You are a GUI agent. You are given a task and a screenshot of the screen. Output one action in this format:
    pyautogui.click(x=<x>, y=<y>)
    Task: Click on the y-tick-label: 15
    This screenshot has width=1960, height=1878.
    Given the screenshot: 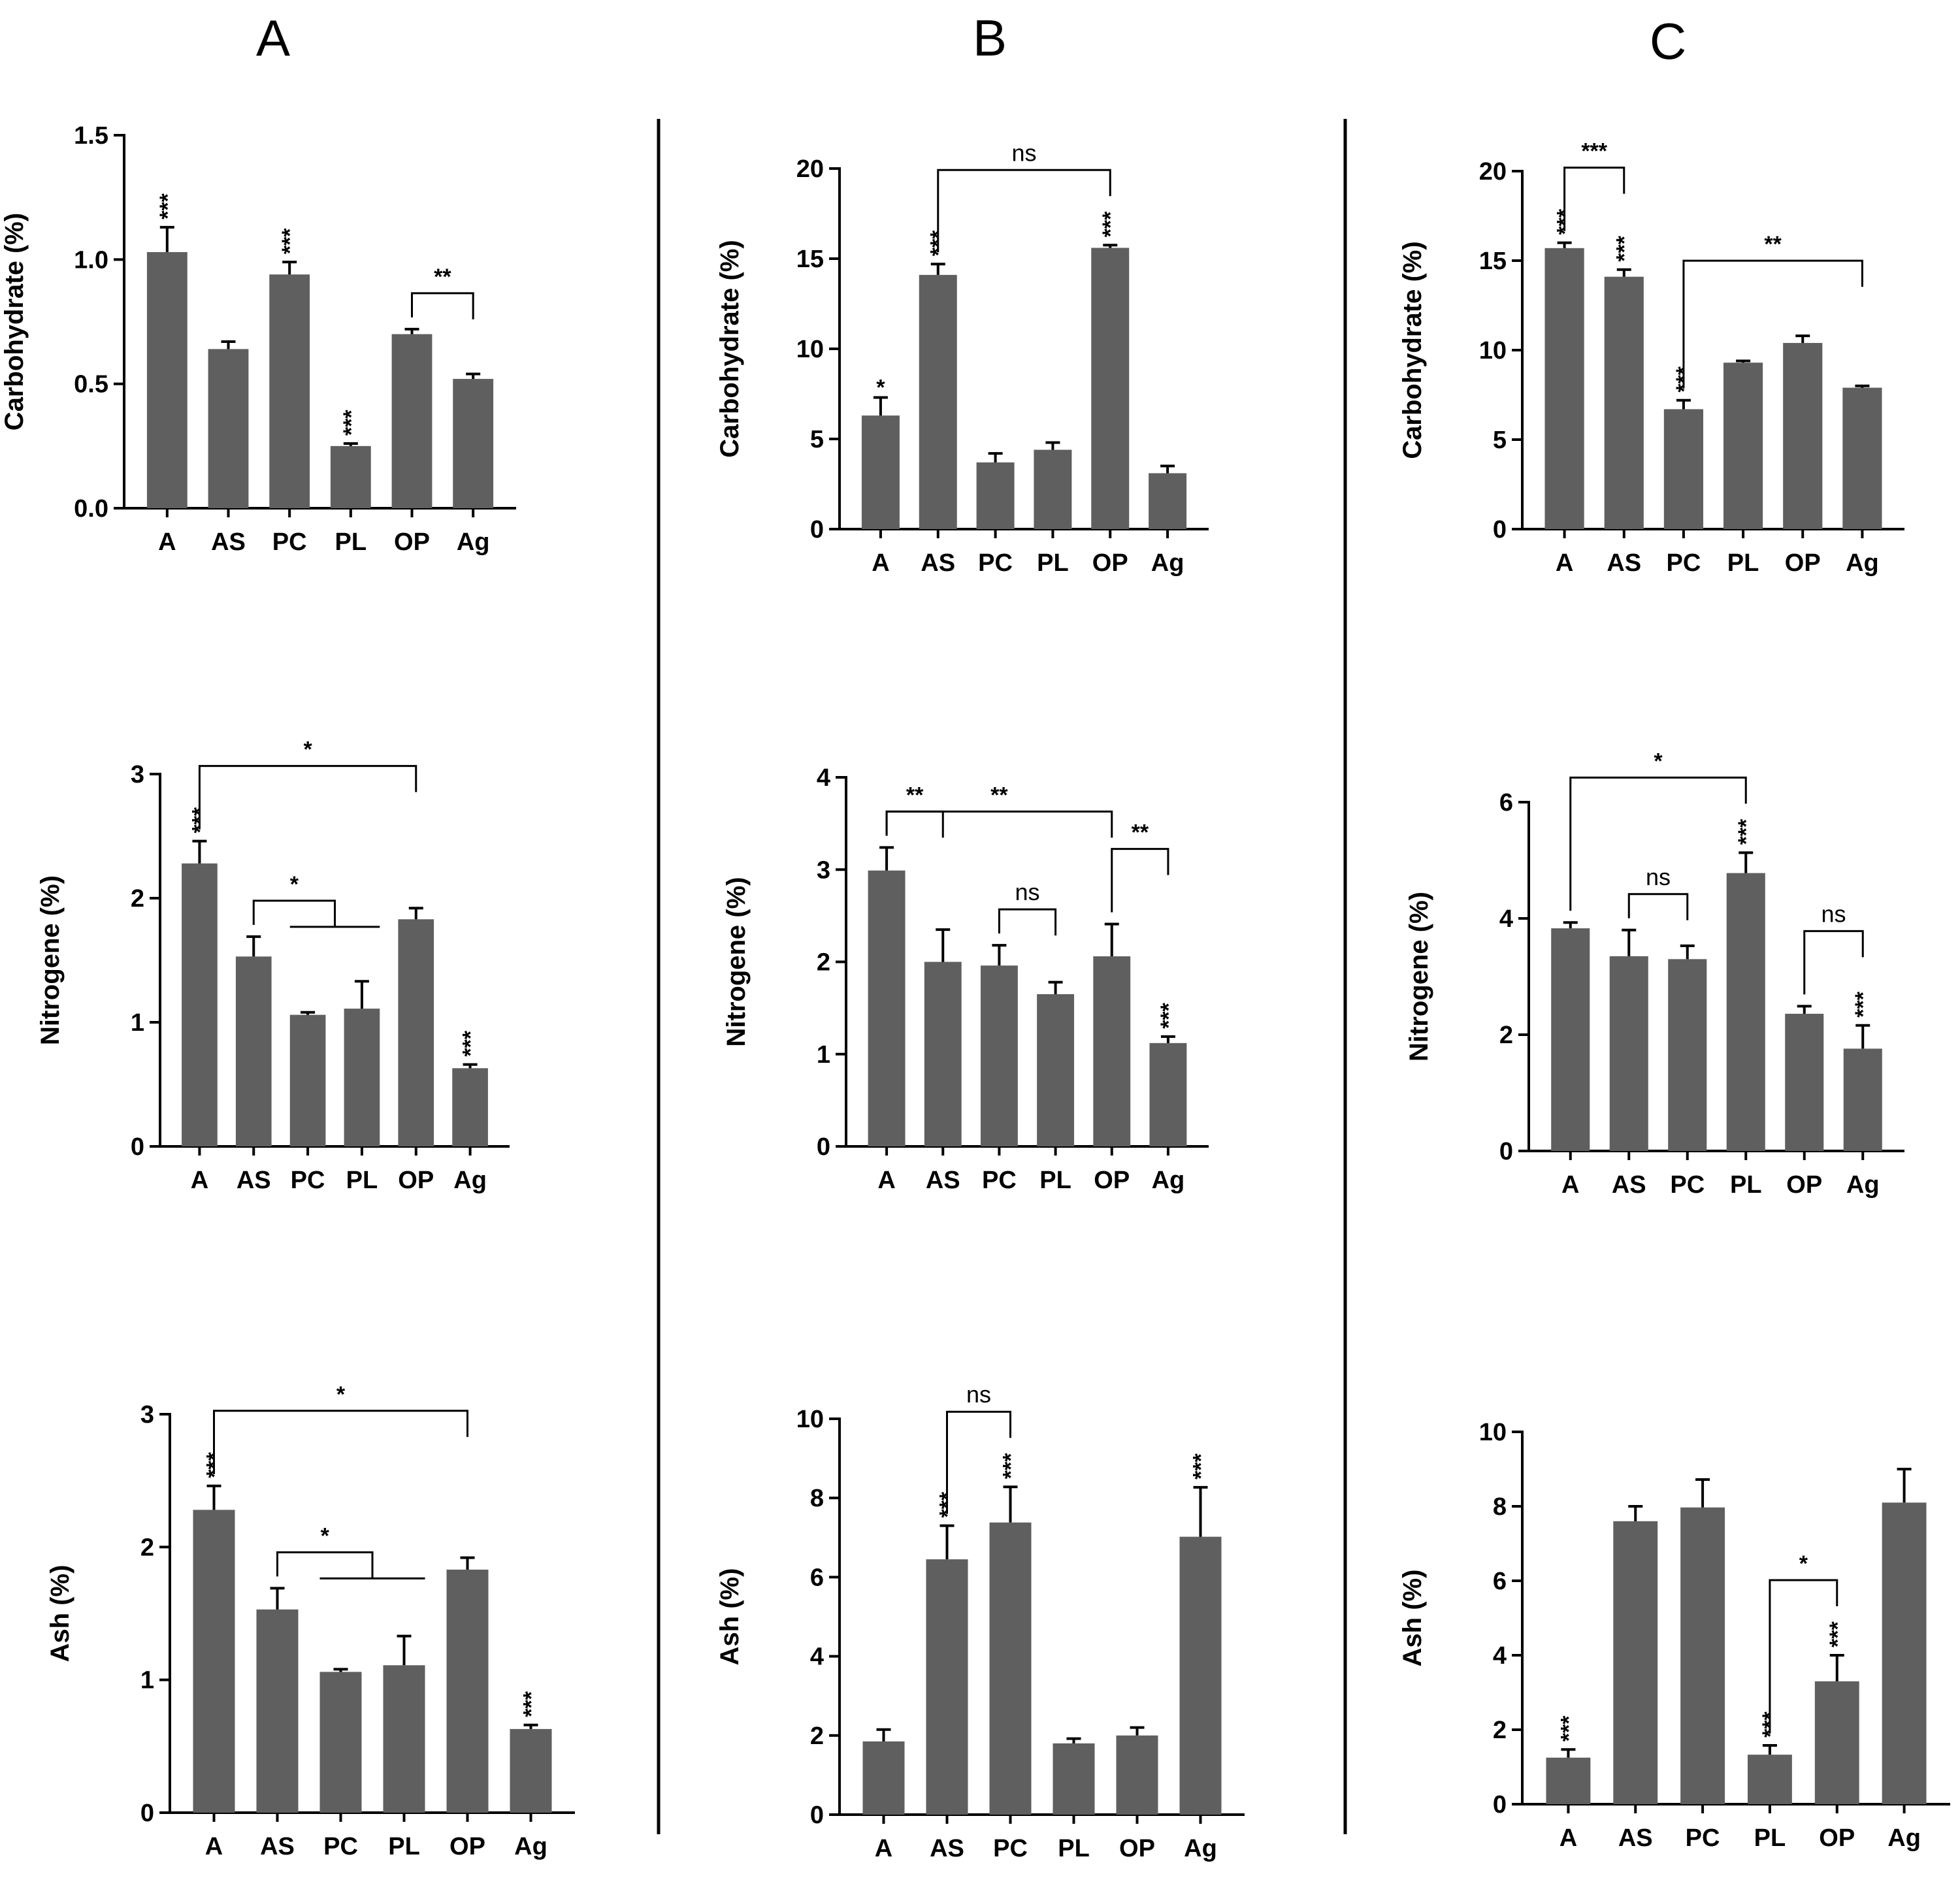 What is the action you would take?
    pyautogui.click(x=1493, y=261)
    